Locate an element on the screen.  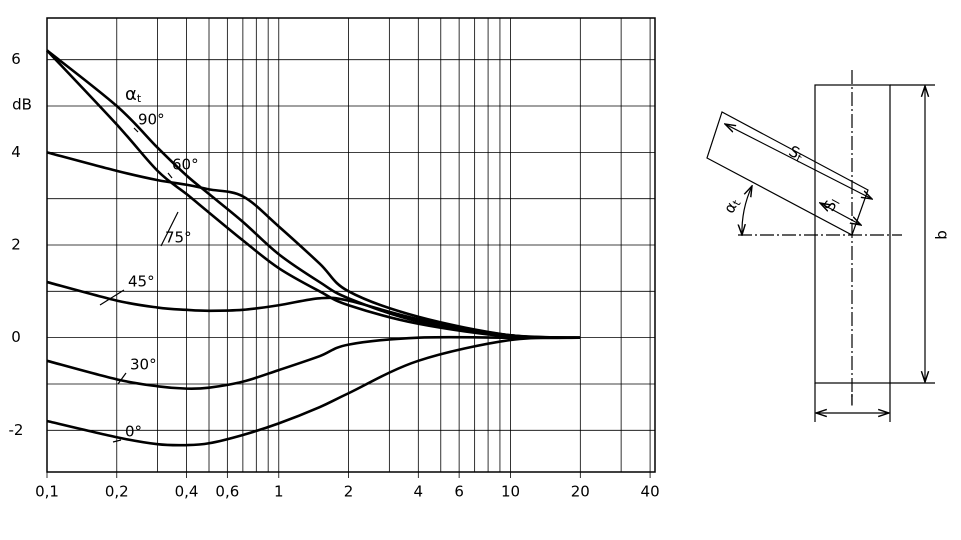
dimension-sl is located at coordinates (840, 214).